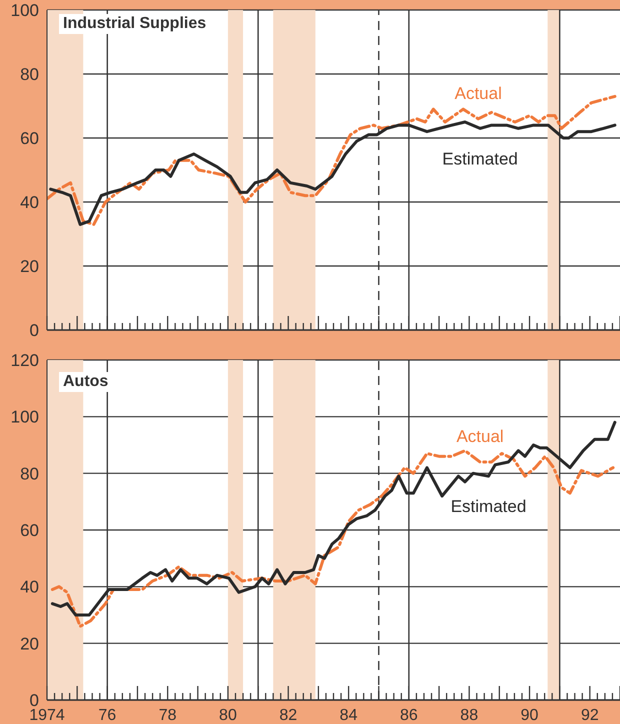 This screenshot has height=724, width=620. I want to click on text: Autos, so click(85, 382).